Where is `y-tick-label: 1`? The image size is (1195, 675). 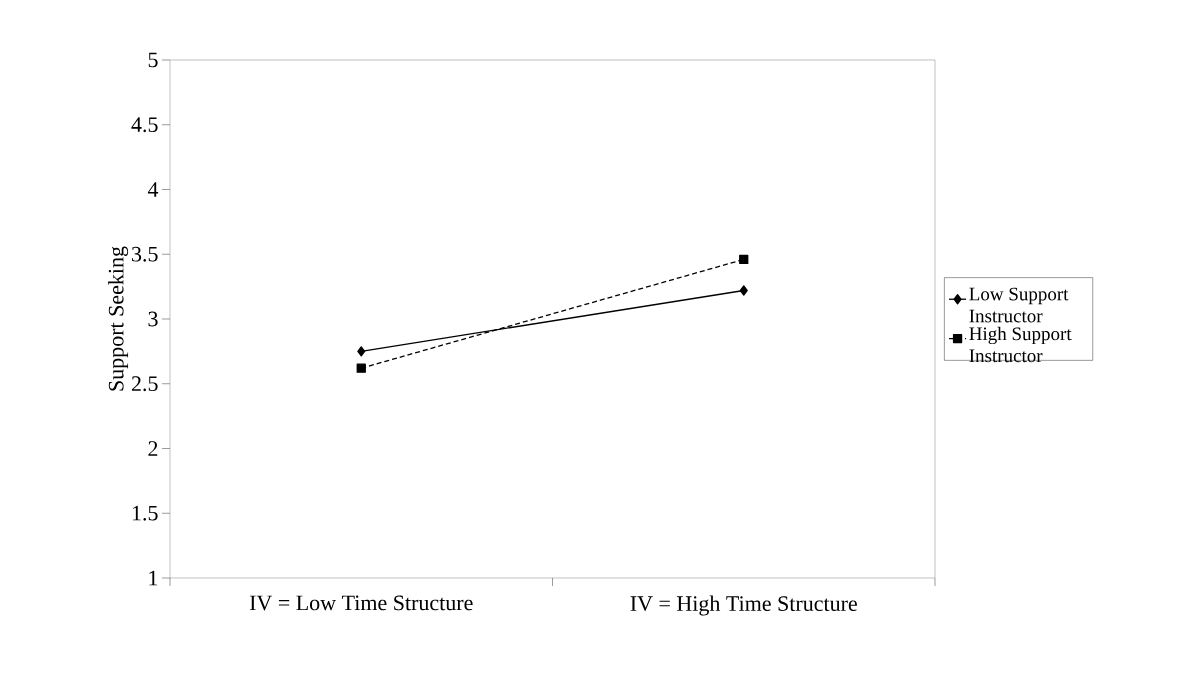 y-tick-label: 1 is located at coordinates (153, 578).